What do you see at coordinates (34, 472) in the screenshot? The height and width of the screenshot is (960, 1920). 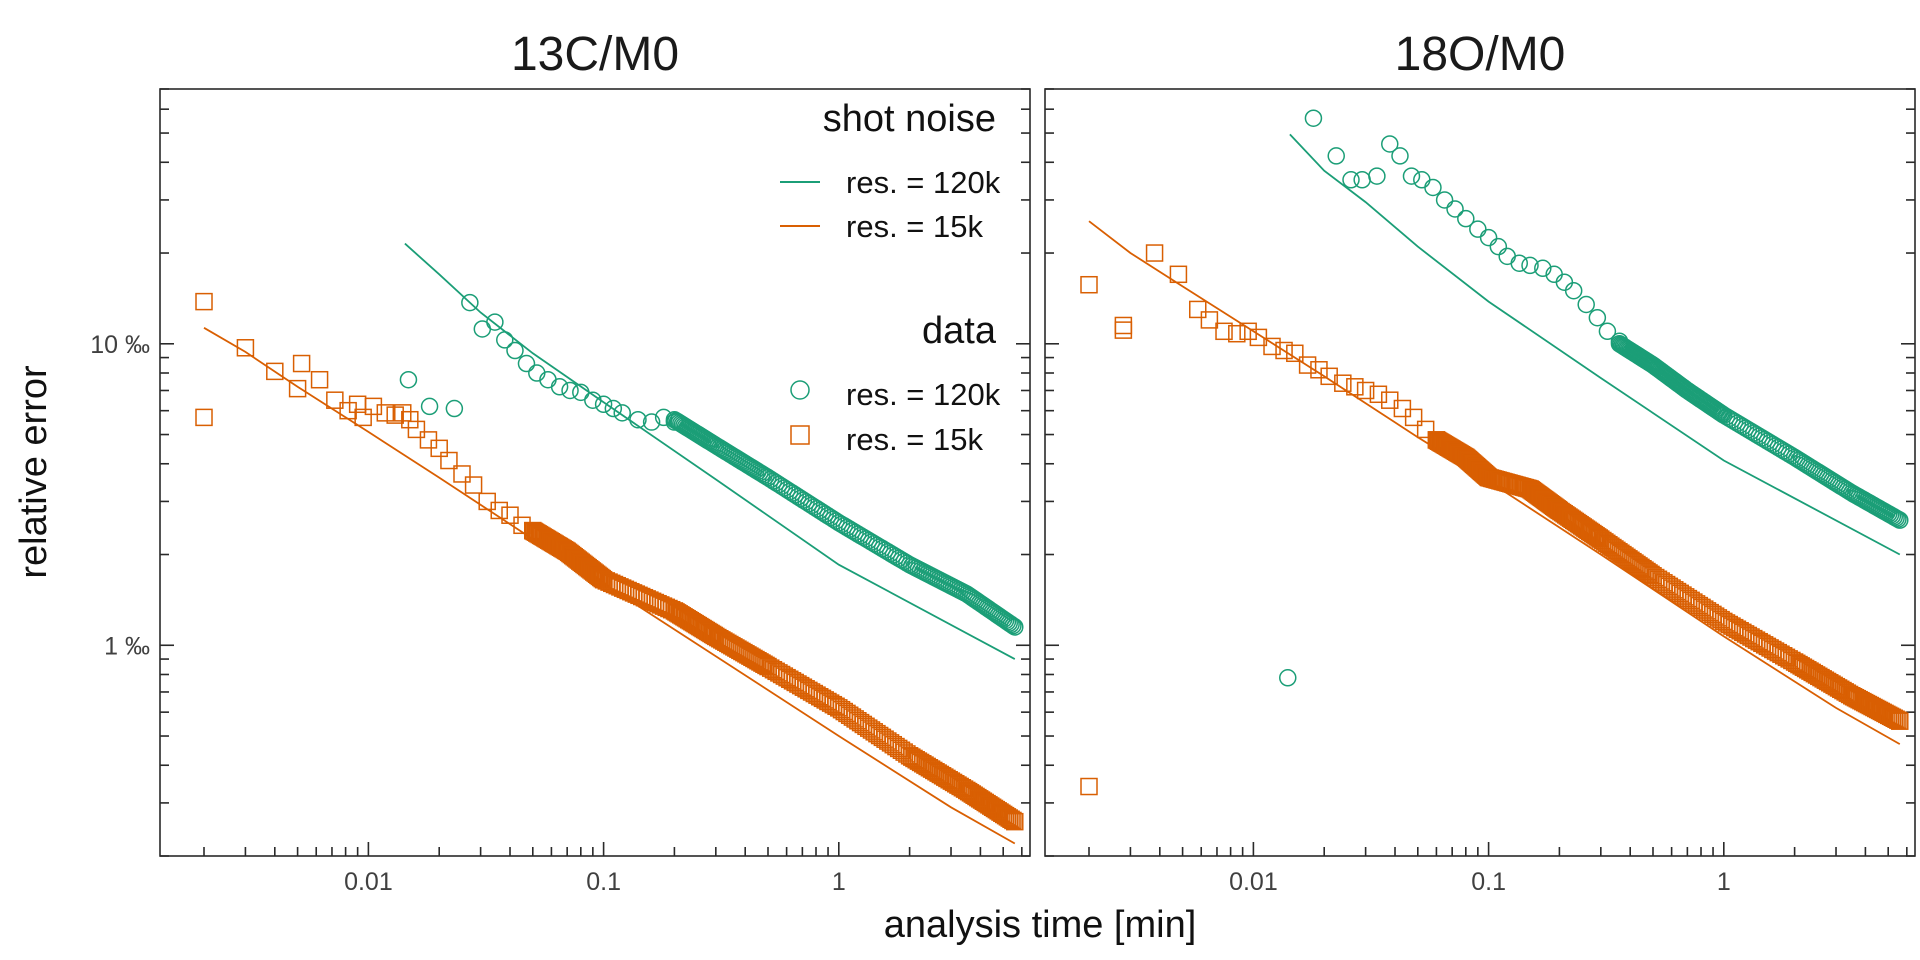 I see `y-axis-title: relative error` at bounding box center [34, 472].